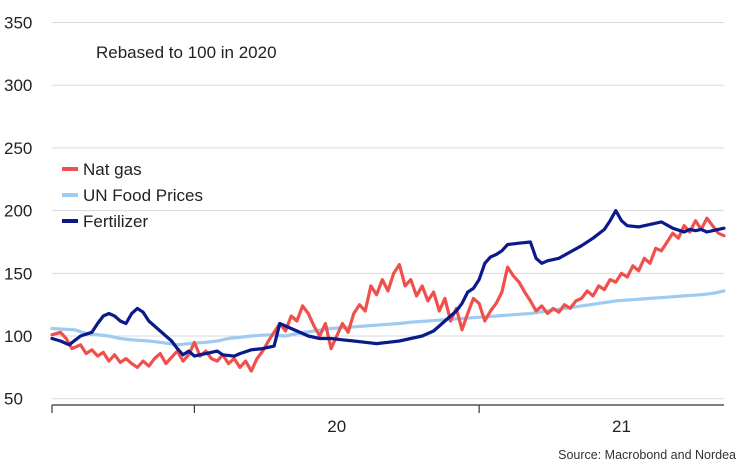  Describe the element at coordinates (18, 148) in the screenshot. I see `y-tick-label: 250` at that location.